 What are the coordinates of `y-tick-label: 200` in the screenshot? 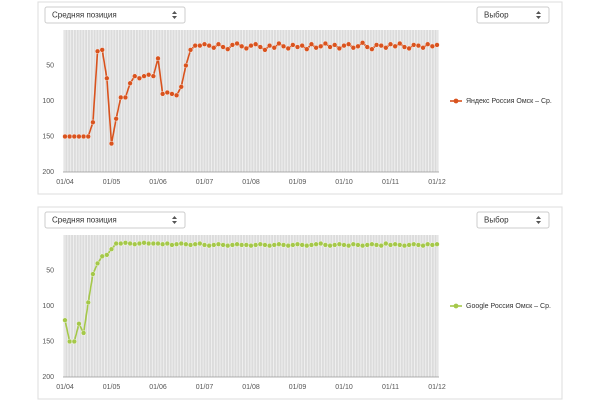 It's located at (48, 377).